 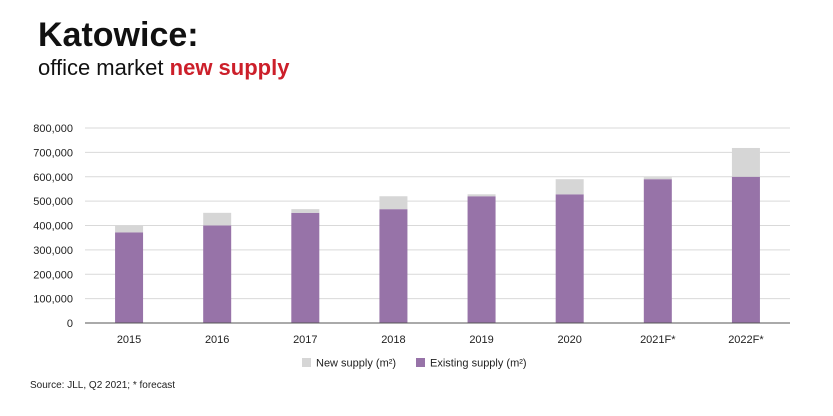 I want to click on x-tick-label: 2015, so click(x=129, y=340).